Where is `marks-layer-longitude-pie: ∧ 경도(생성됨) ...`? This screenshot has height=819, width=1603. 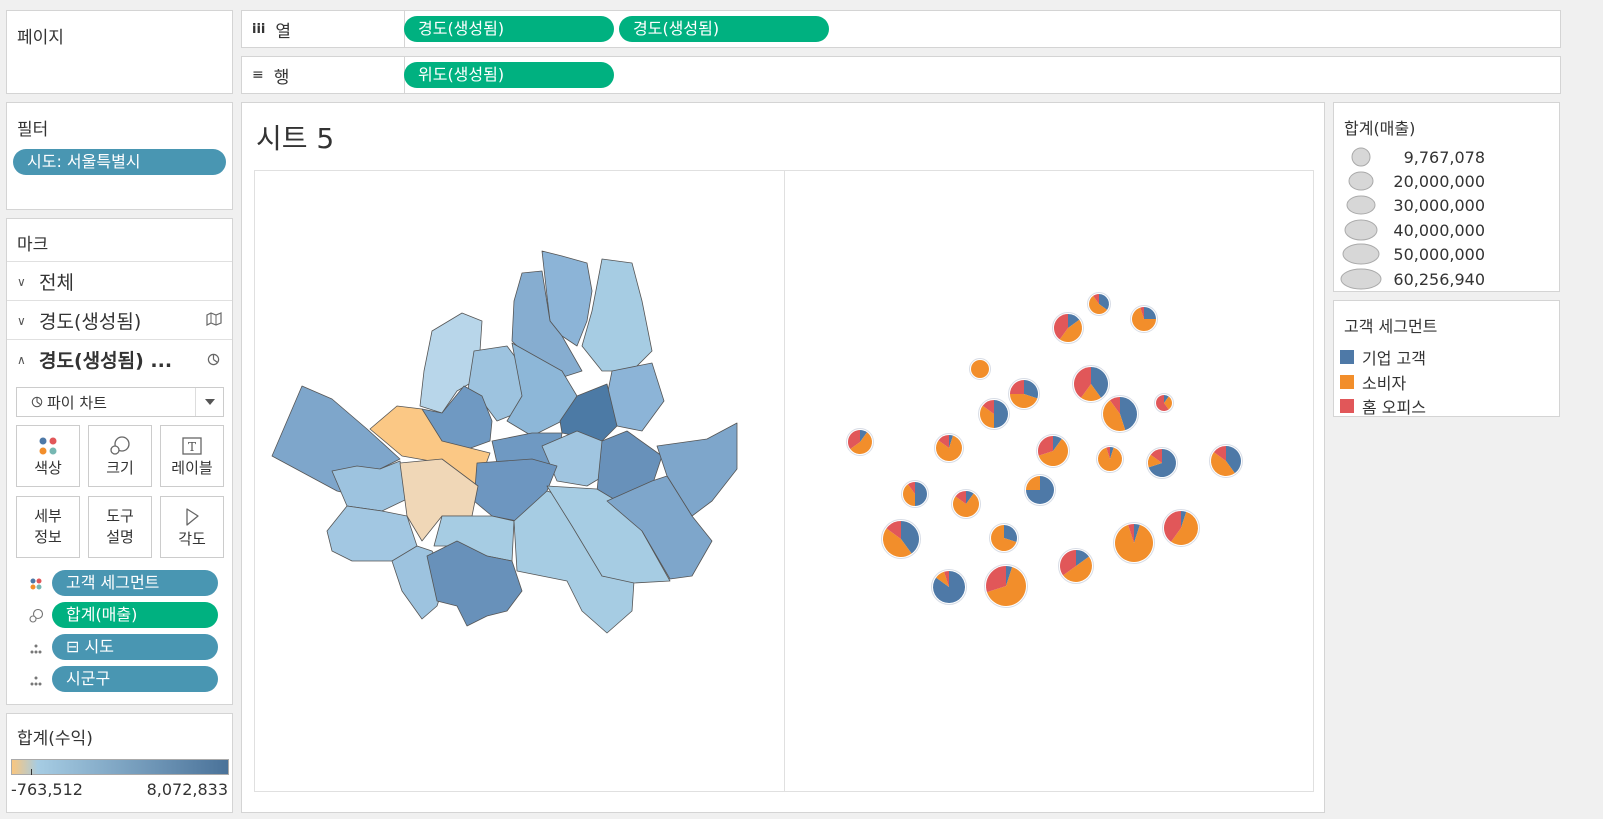 marks-layer-longitude-pie: ∧ 경도(생성됨) ... is located at coordinates (119, 359).